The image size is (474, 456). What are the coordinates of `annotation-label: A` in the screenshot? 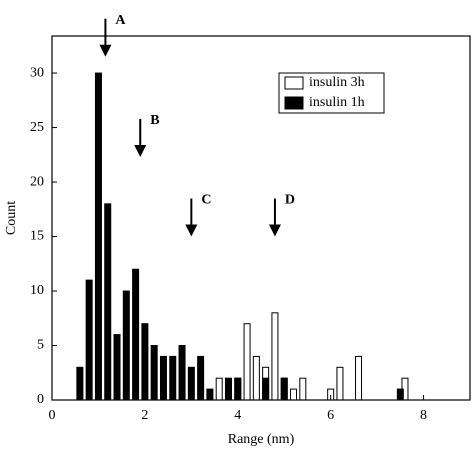 It's located at (120, 20).